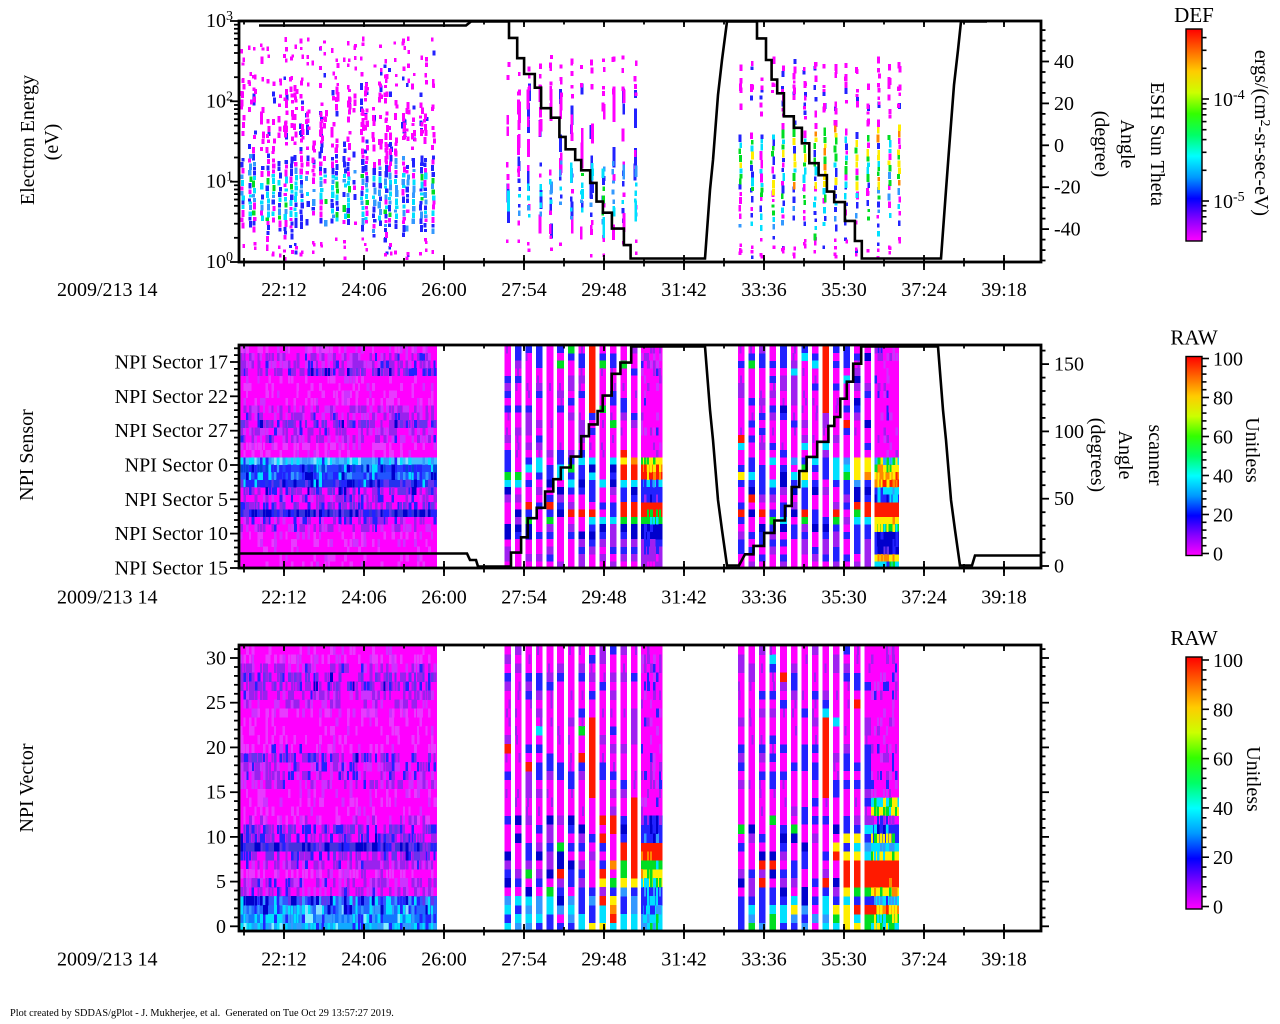 The height and width of the screenshot is (1024, 1280). What do you see at coordinates (216, 837) in the screenshot?
I see `svg-text: 10` at bounding box center [216, 837].